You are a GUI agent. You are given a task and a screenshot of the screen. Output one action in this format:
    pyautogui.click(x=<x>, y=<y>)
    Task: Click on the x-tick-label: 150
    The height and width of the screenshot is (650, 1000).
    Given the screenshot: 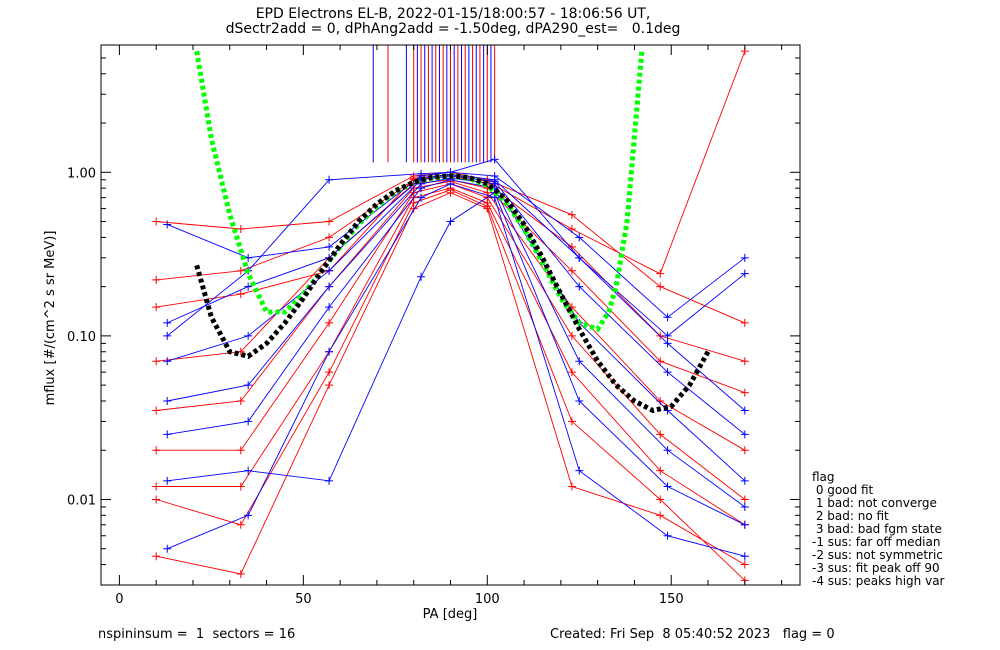 What is the action you would take?
    pyautogui.click(x=671, y=599)
    